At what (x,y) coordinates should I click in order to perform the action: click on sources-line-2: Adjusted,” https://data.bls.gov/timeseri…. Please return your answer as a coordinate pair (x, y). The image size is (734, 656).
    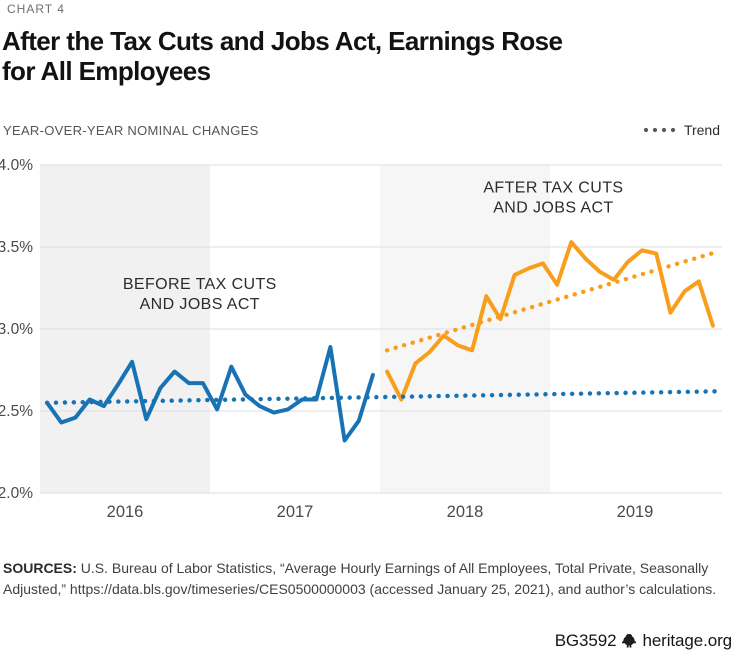
    Looking at the image, I should click on (360, 589).